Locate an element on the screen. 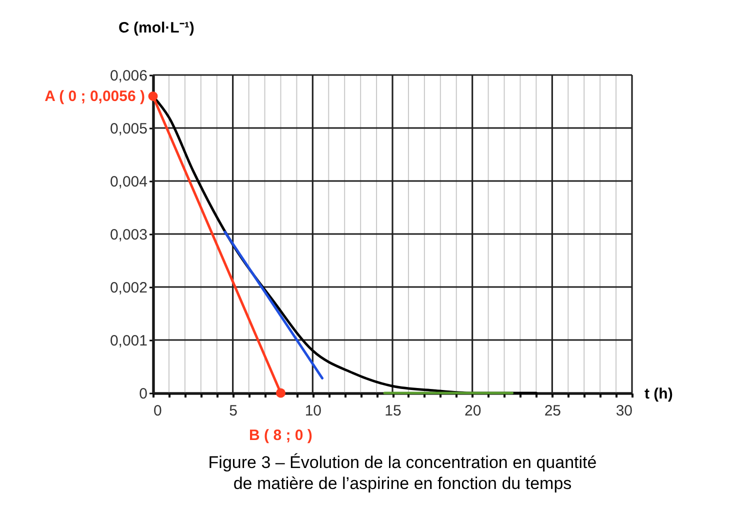 This screenshot has height=509, width=746. text: Figure 3 – Évolution de la concentration en quantité de matière de l’aspirine en fonction du temps is located at coordinates (402, 473).